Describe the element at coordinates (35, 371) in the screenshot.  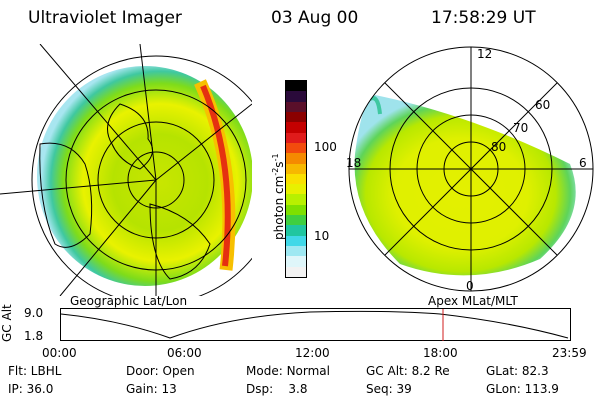
I see `info-flt: Flt: LBHL` at that location.